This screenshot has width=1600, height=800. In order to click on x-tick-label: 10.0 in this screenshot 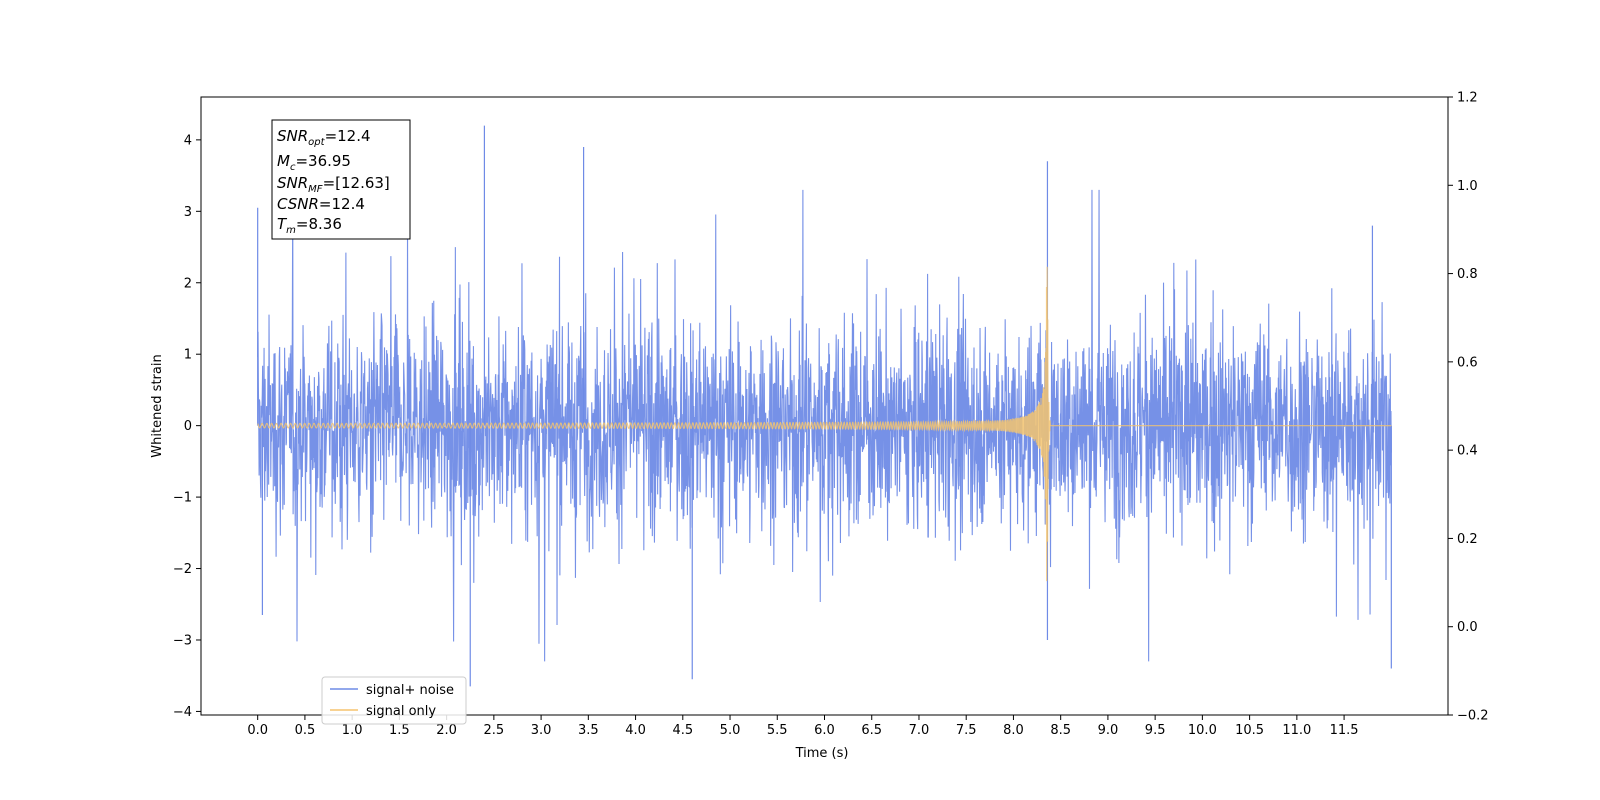, I will do `click(1202, 730)`.